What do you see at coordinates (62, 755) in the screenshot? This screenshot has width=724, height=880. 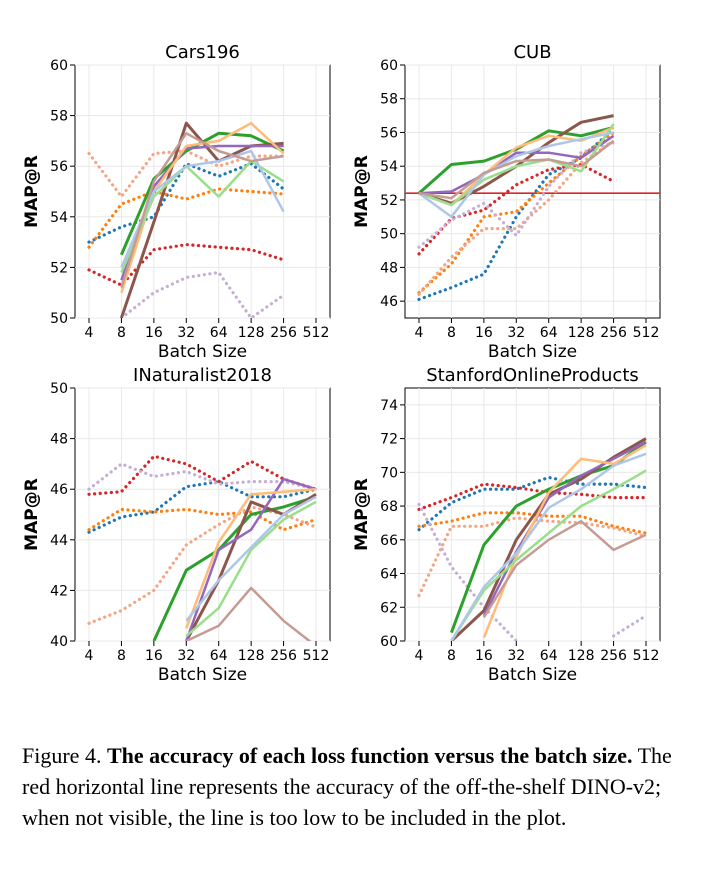 I see `caption-label: Figure 4.` at bounding box center [62, 755].